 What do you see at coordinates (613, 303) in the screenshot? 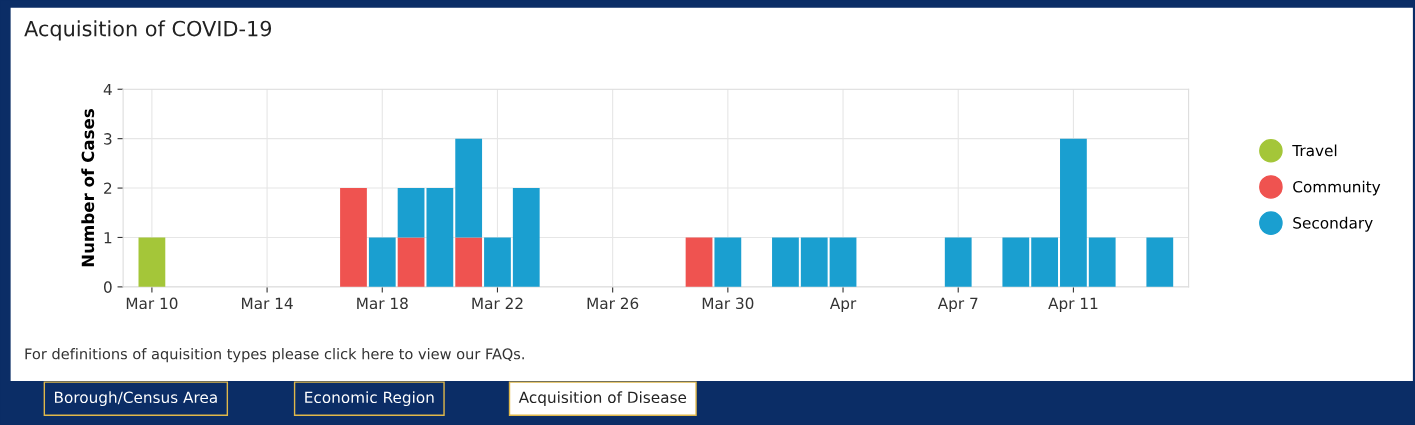
I see `x-tick-label: Mar 26` at bounding box center [613, 303].